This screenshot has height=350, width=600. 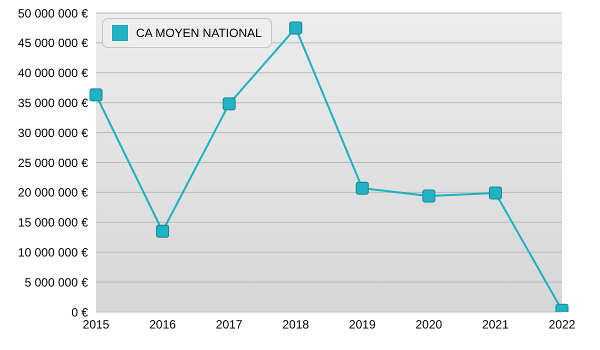 What do you see at coordinates (53, 163) in the screenshot?
I see `y-tick-label: 25 000 000 €` at bounding box center [53, 163].